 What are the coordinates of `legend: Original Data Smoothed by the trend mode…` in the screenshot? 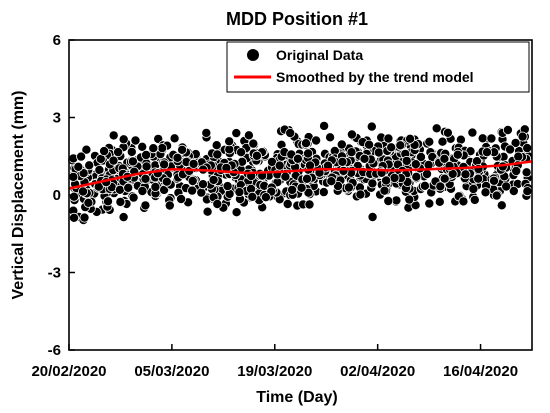 It's located at (378, 67).